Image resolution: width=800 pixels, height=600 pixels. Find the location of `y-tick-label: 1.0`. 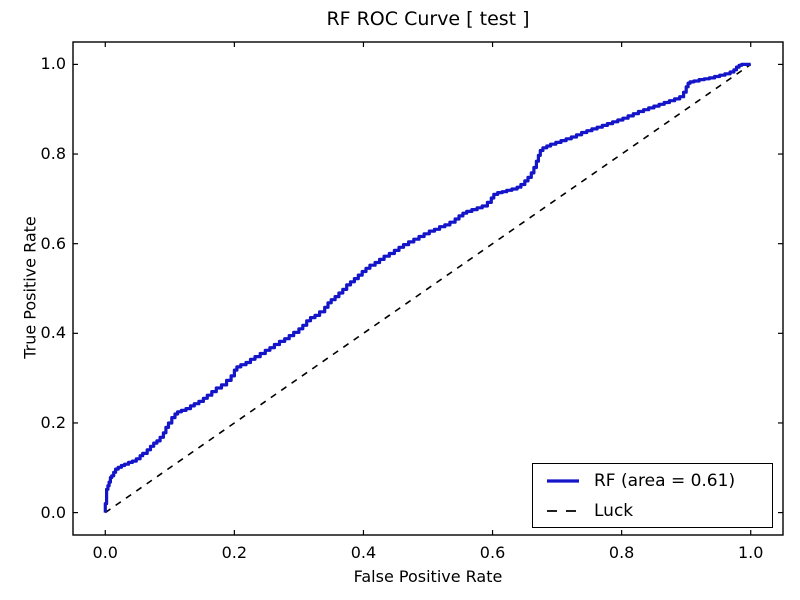

y-tick-label: 1.0 is located at coordinates (53, 64).